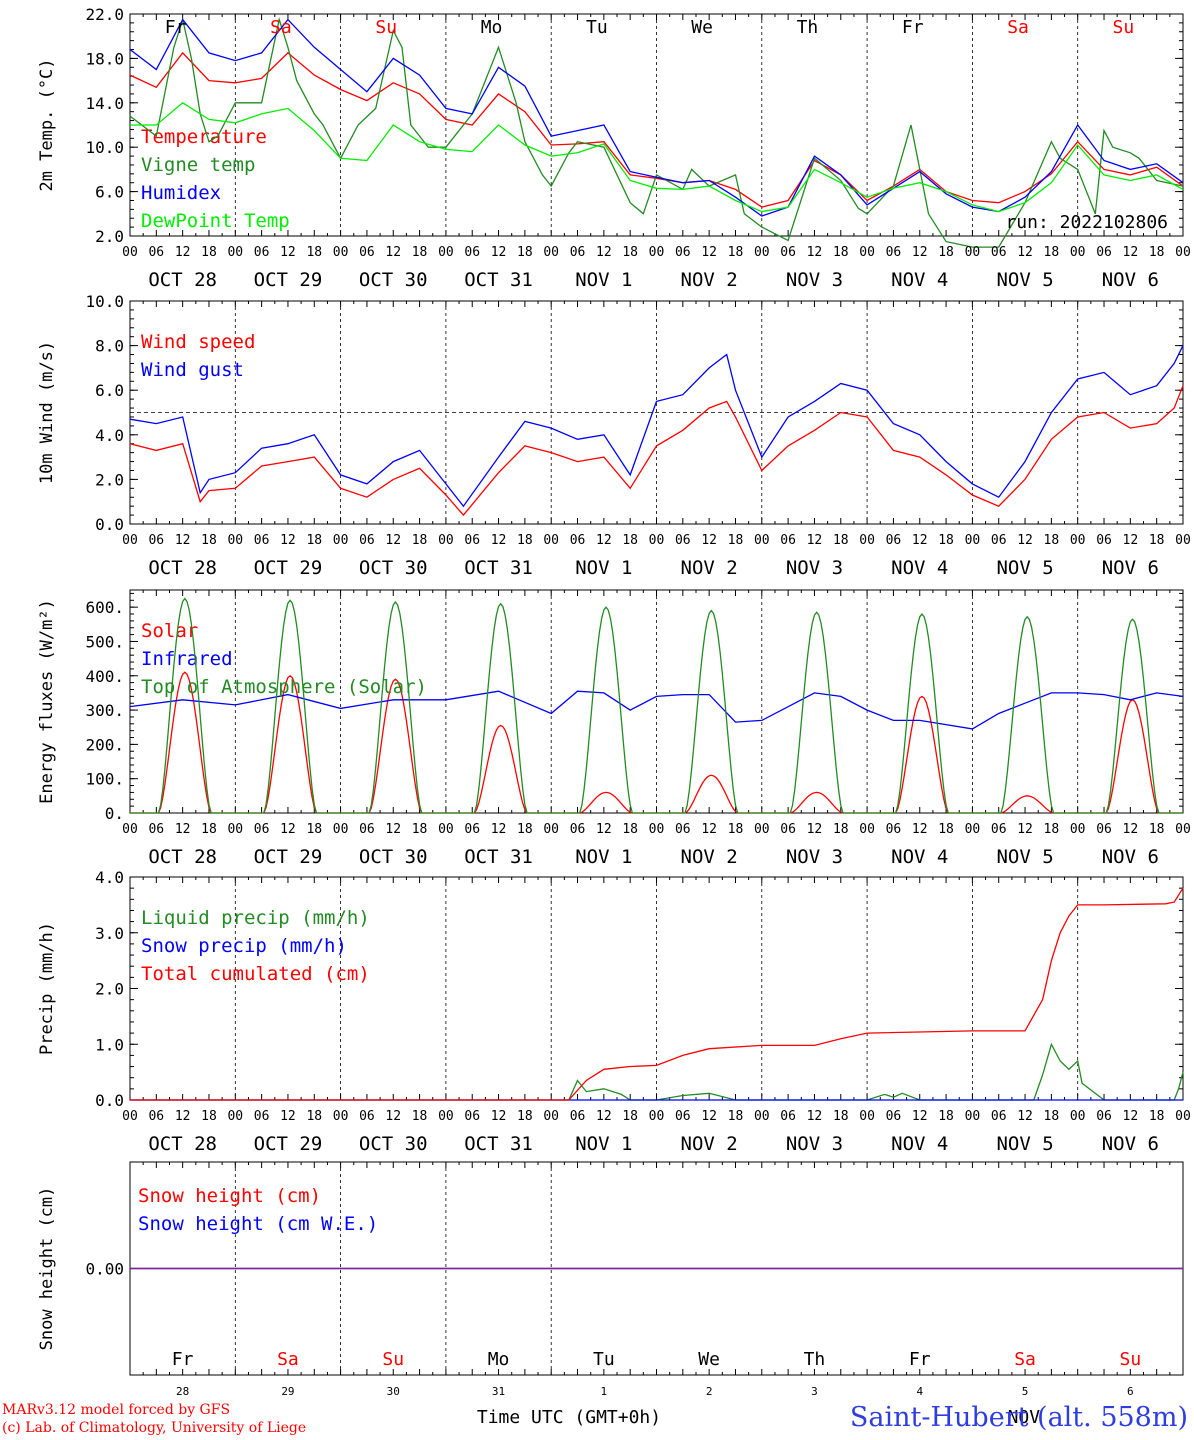 The height and width of the screenshot is (1440, 1194). Describe the element at coordinates (104, 676) in the screenshot. I see `y-tick-label: 400.` at that location.